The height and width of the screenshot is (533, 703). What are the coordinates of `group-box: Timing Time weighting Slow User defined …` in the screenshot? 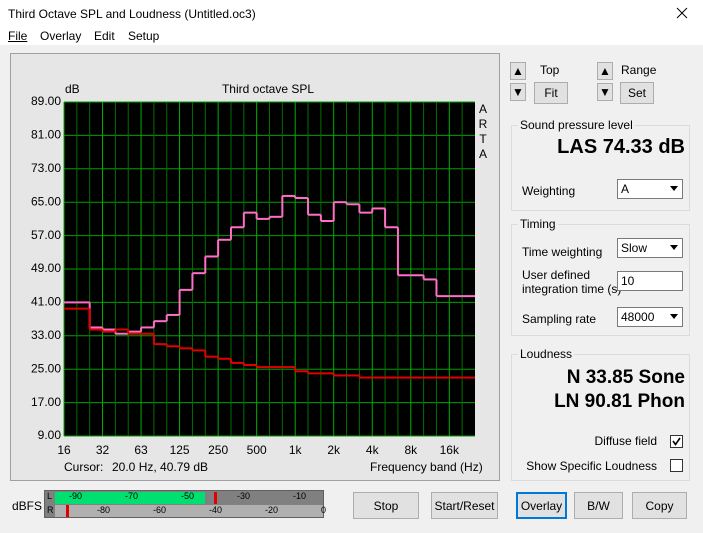 It's located at (600, 276).